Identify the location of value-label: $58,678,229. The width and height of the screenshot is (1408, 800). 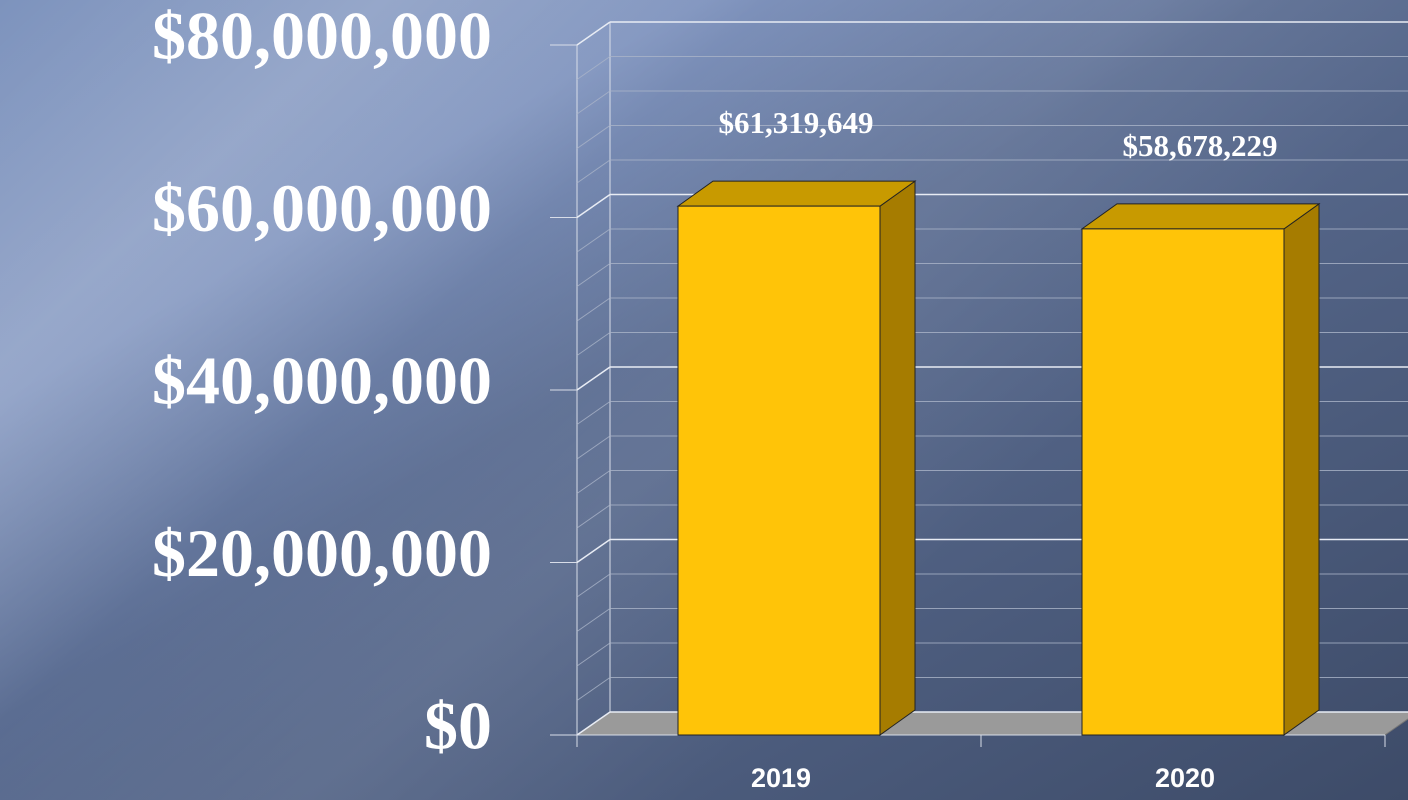
(1200, 145).